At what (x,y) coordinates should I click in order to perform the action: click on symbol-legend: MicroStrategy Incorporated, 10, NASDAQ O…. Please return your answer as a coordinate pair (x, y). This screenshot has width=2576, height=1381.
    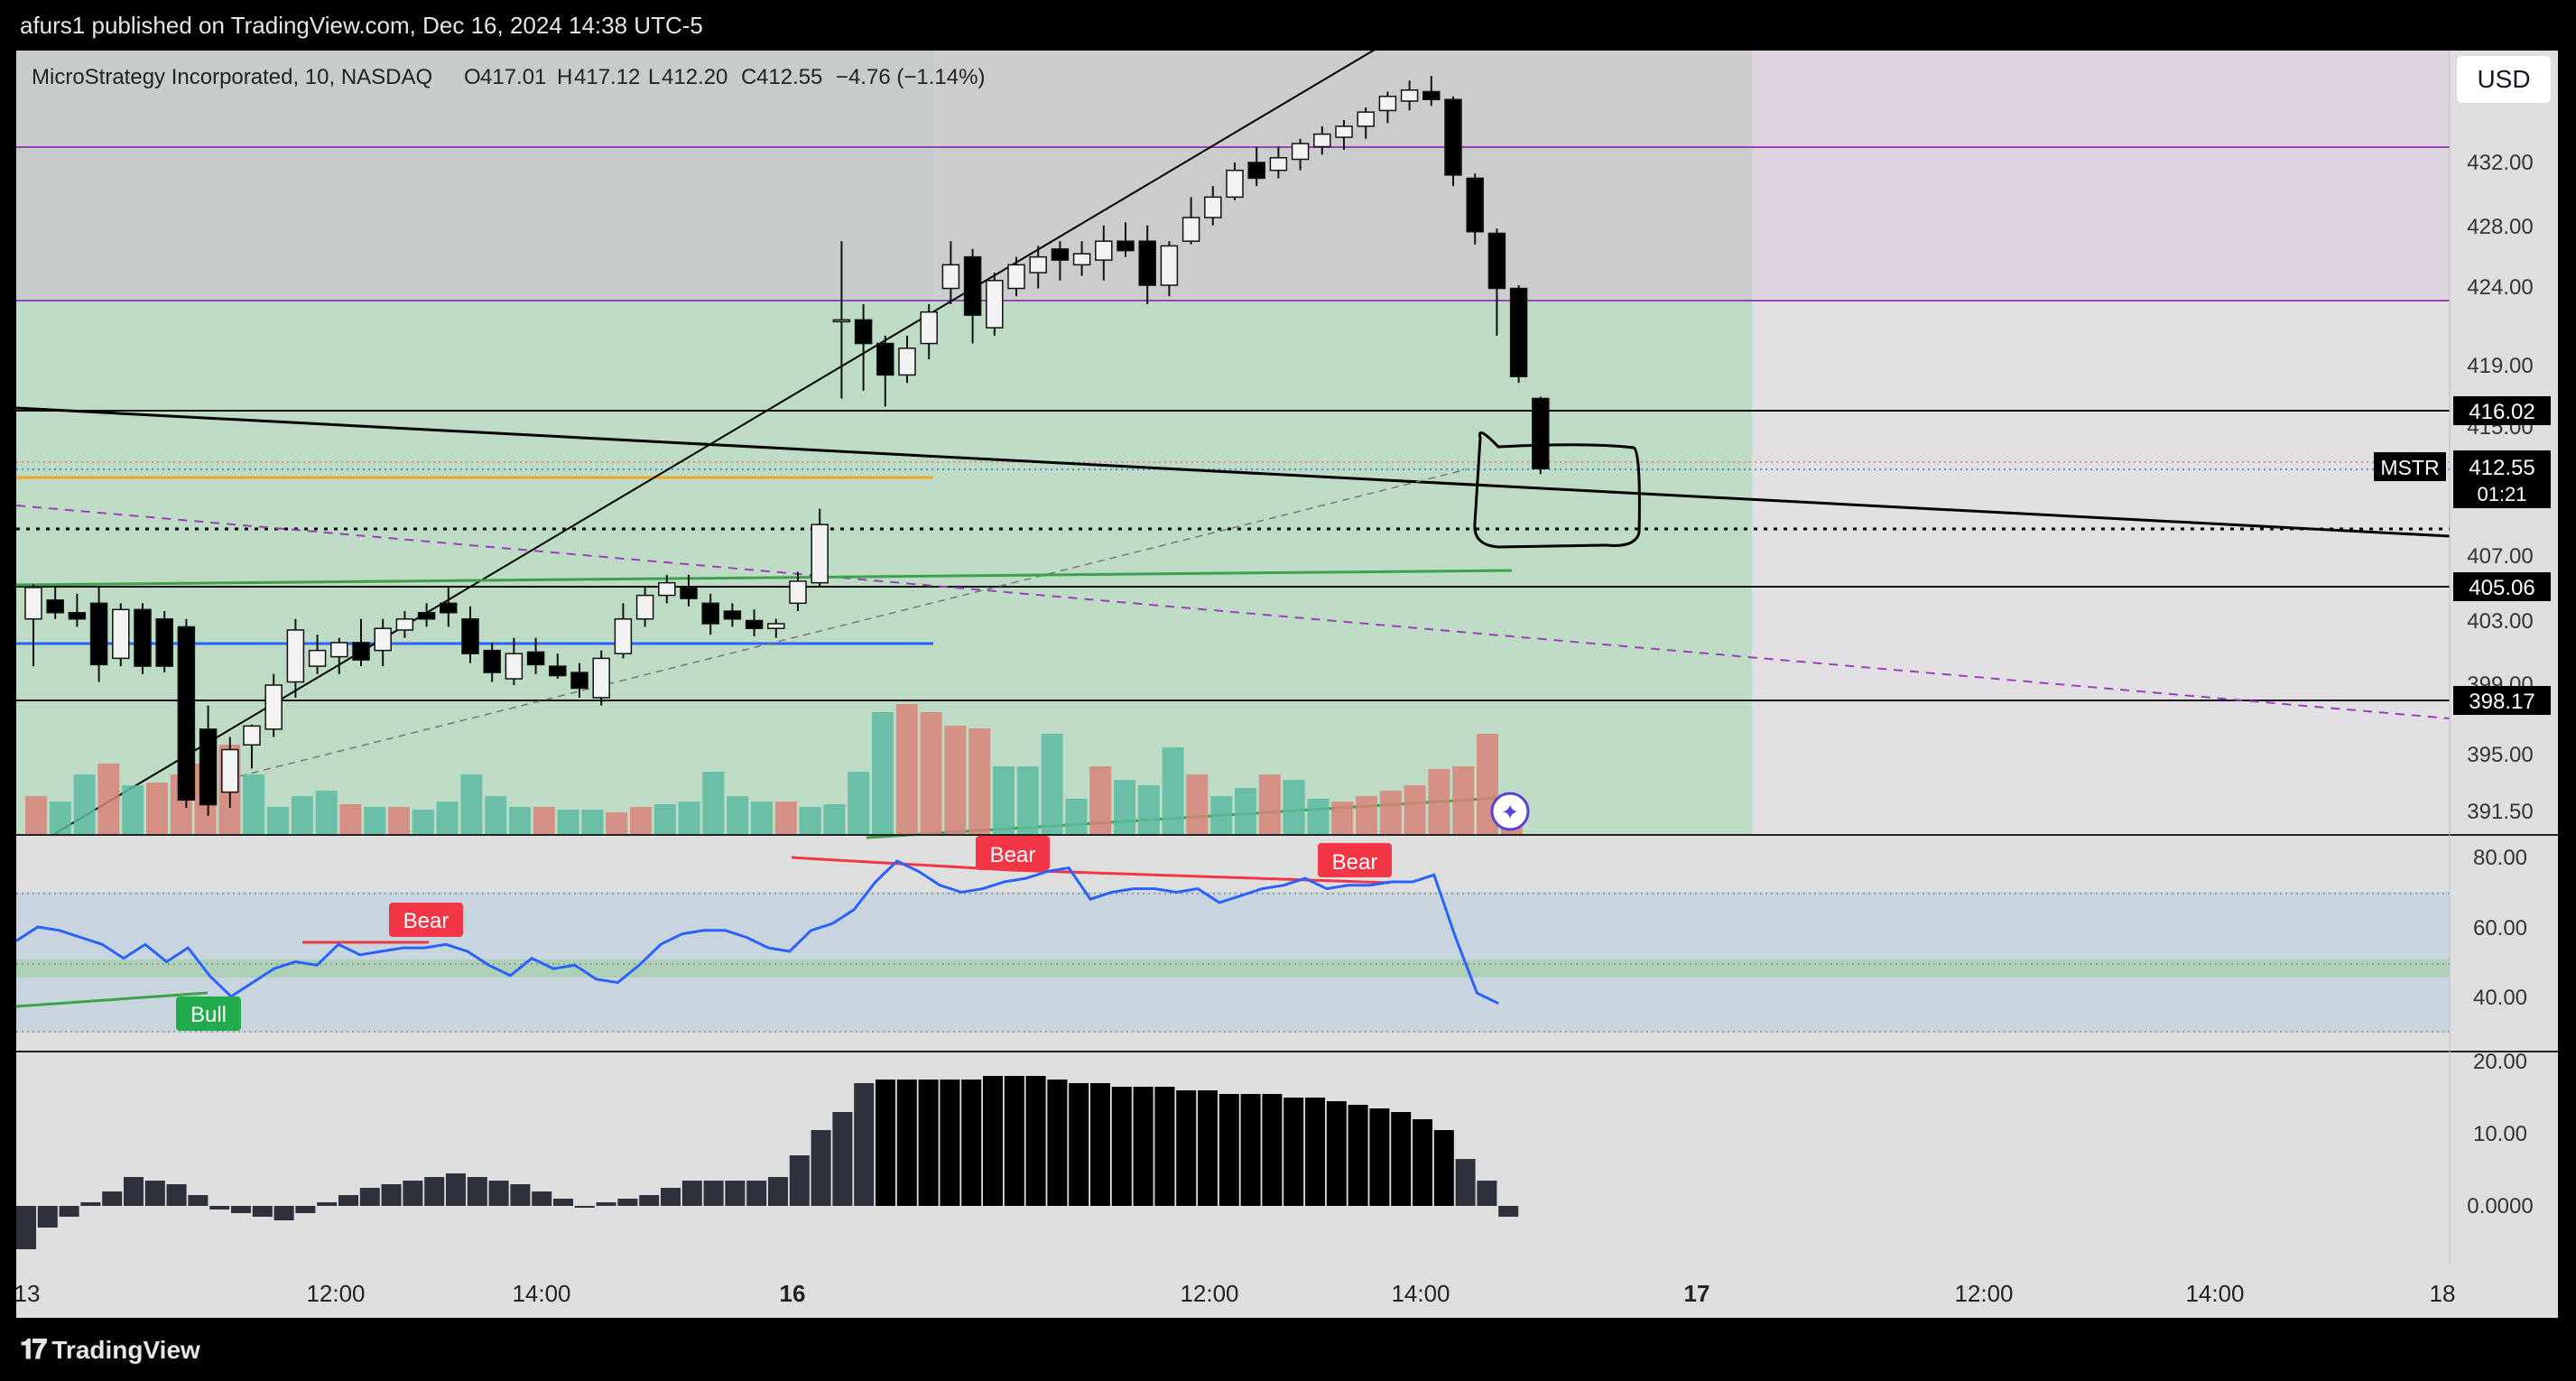
    Looking at the image, I should click on (508, 77).